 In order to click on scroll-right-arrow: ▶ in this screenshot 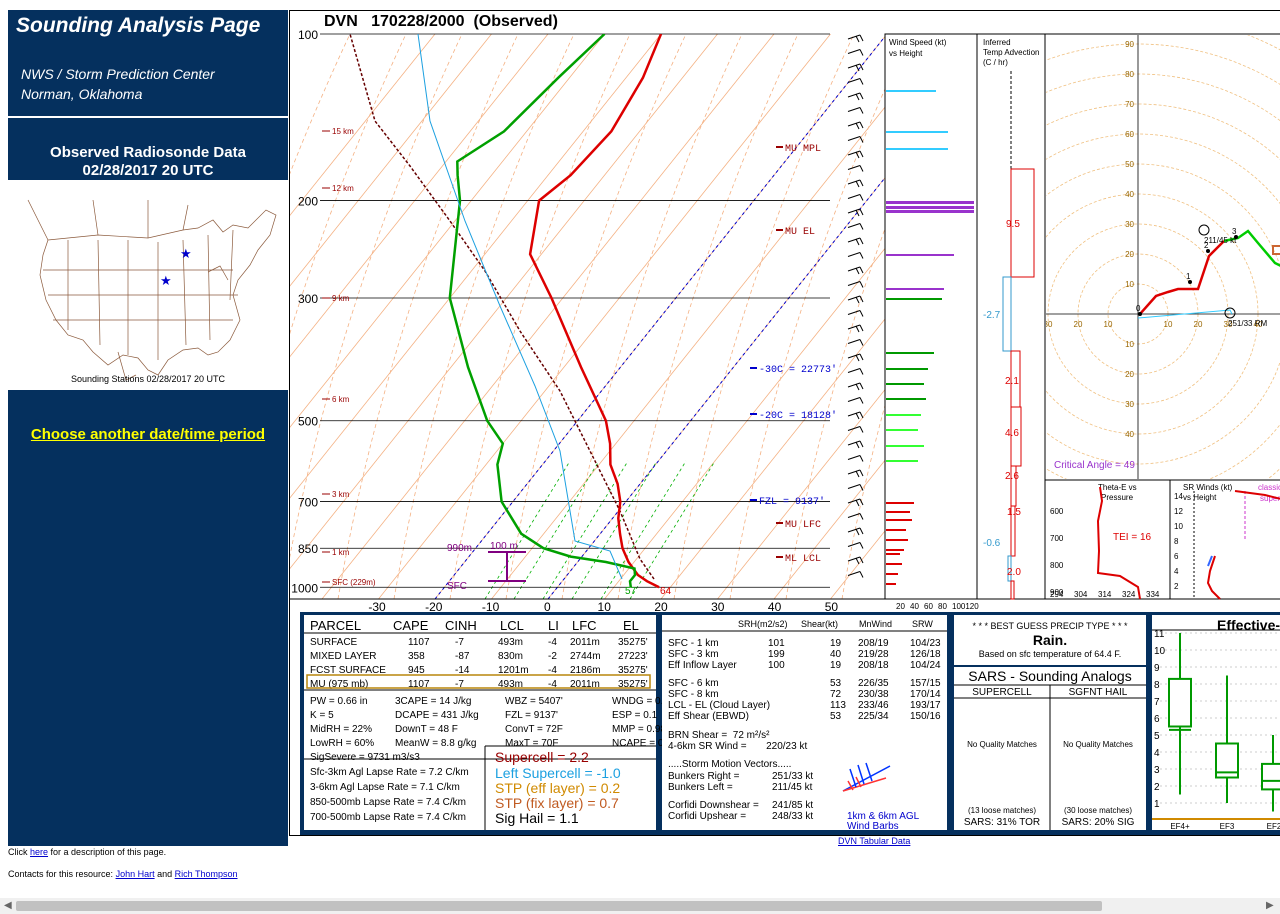, I will do `click(1270, 905)`.